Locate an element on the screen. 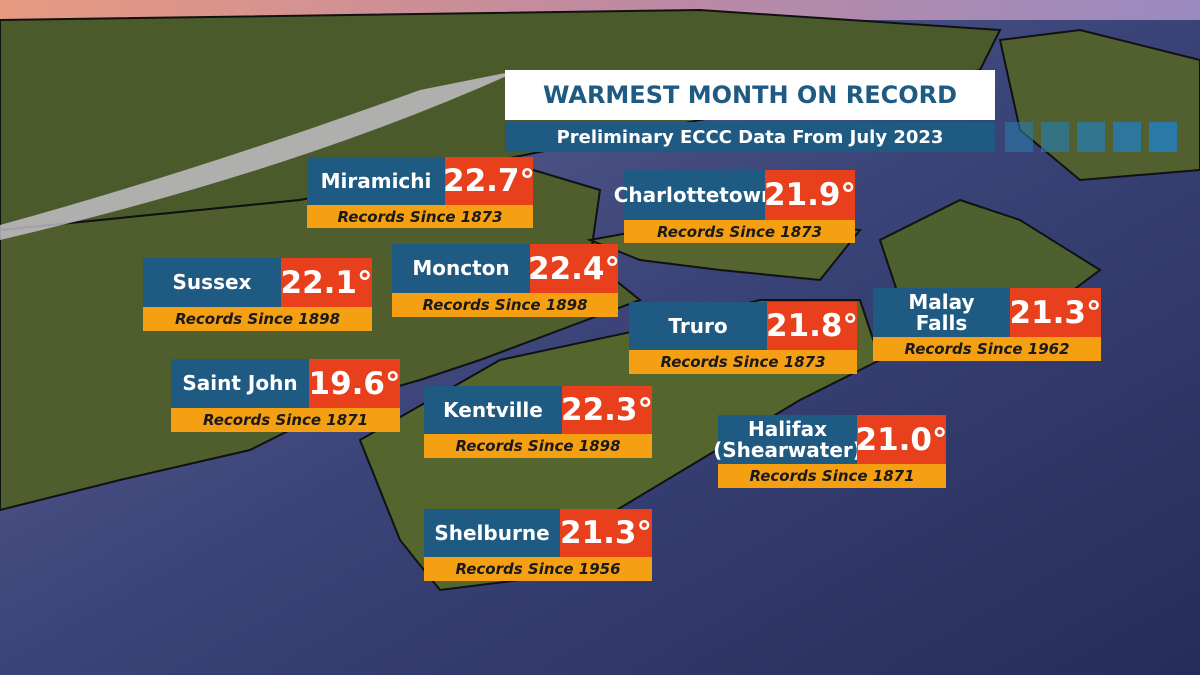 This screenshot has width=1200, height=675. station-temp: 22.1° is located at coordinates (327, 282).